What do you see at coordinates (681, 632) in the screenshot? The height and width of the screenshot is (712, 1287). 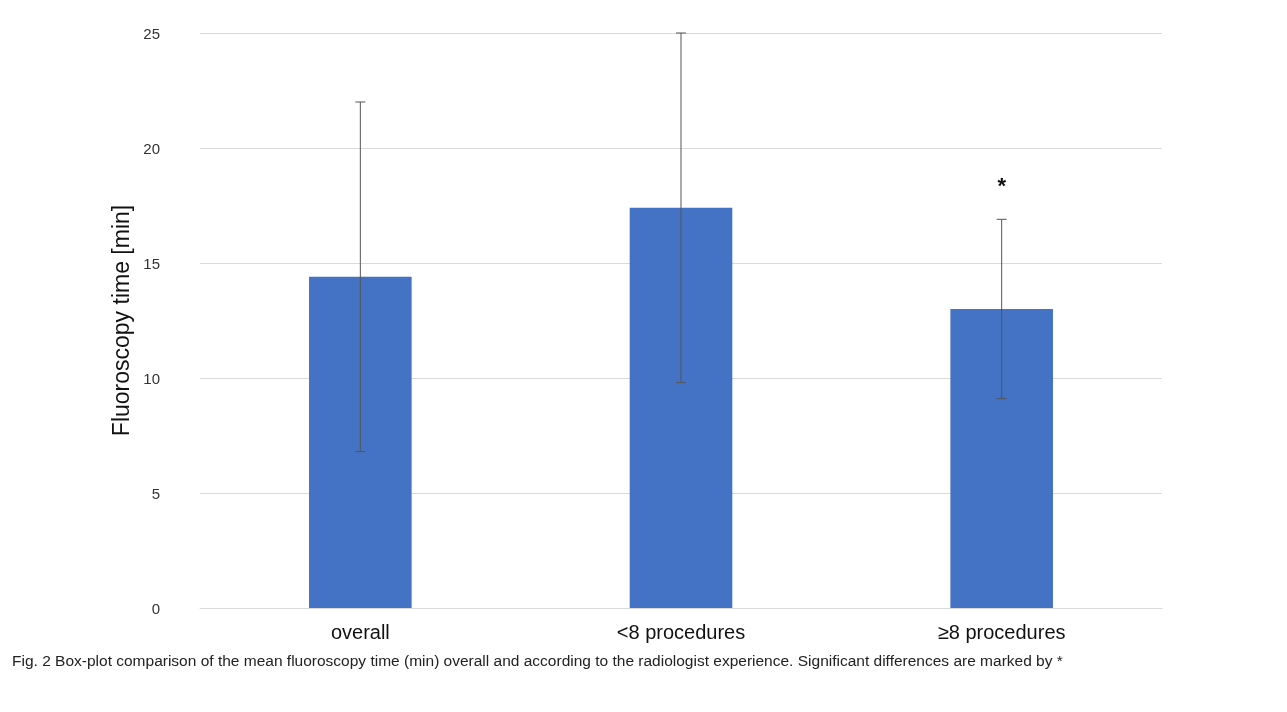 I see `x-tick-label: <8 procedures` at bounding box center [681, 632].